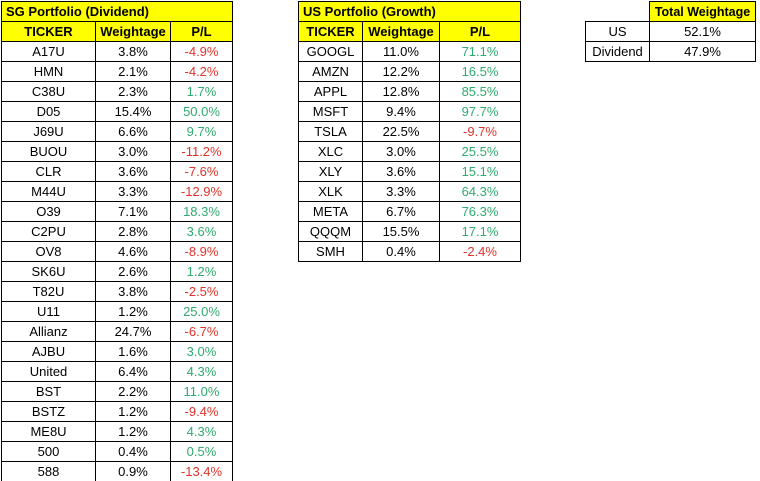  I want to click on ticker-cell: BST, so click(48, 391).